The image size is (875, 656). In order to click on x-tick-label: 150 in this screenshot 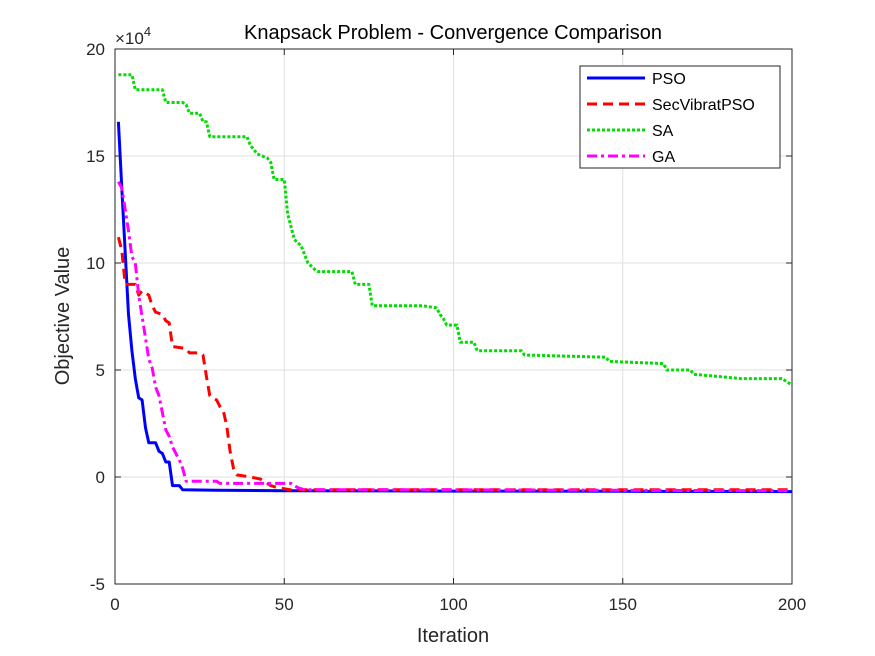, I will do `click(623, 604)`.